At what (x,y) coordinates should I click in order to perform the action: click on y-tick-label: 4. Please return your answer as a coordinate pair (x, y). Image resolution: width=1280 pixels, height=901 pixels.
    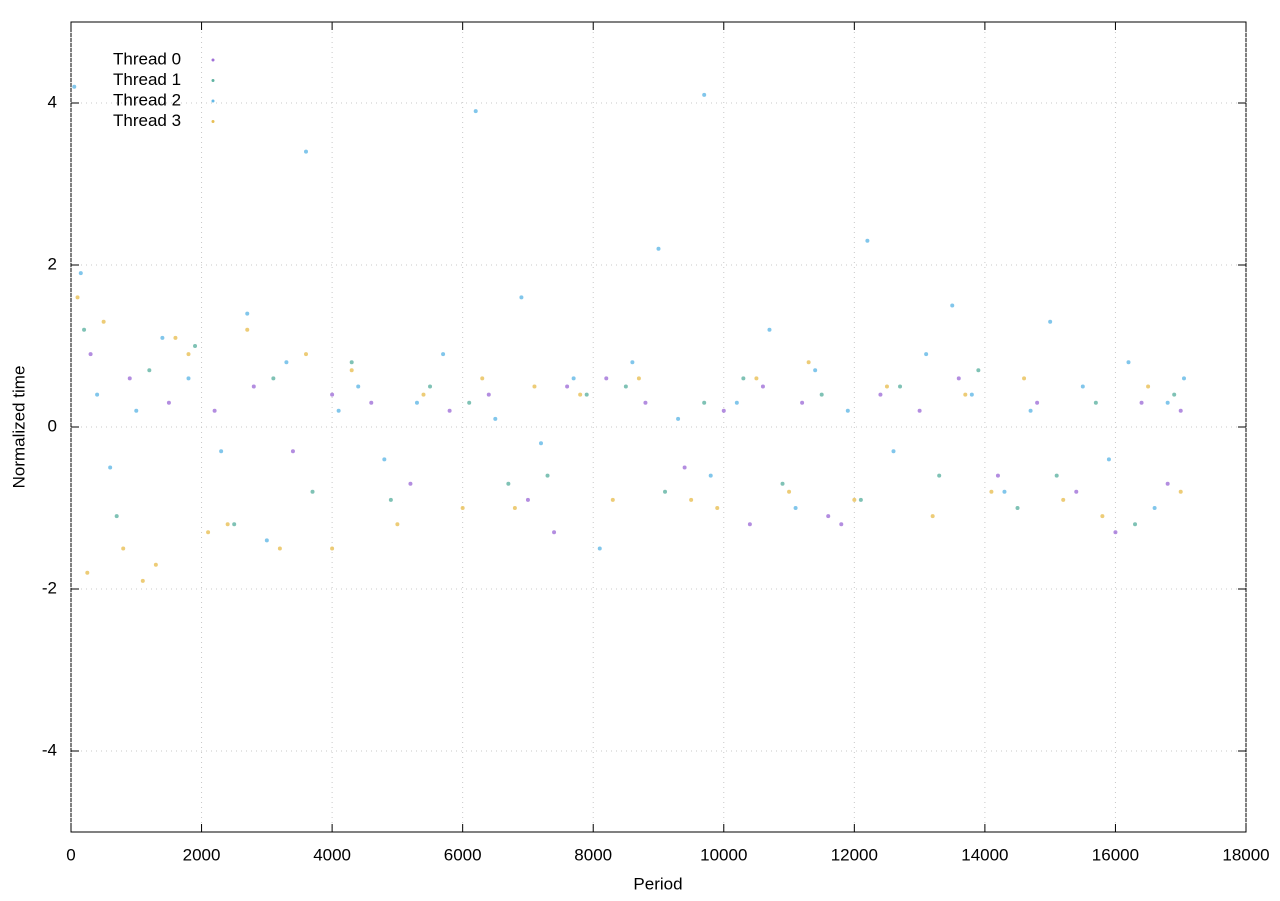
    Looking at the image, I should click on (52, 101).